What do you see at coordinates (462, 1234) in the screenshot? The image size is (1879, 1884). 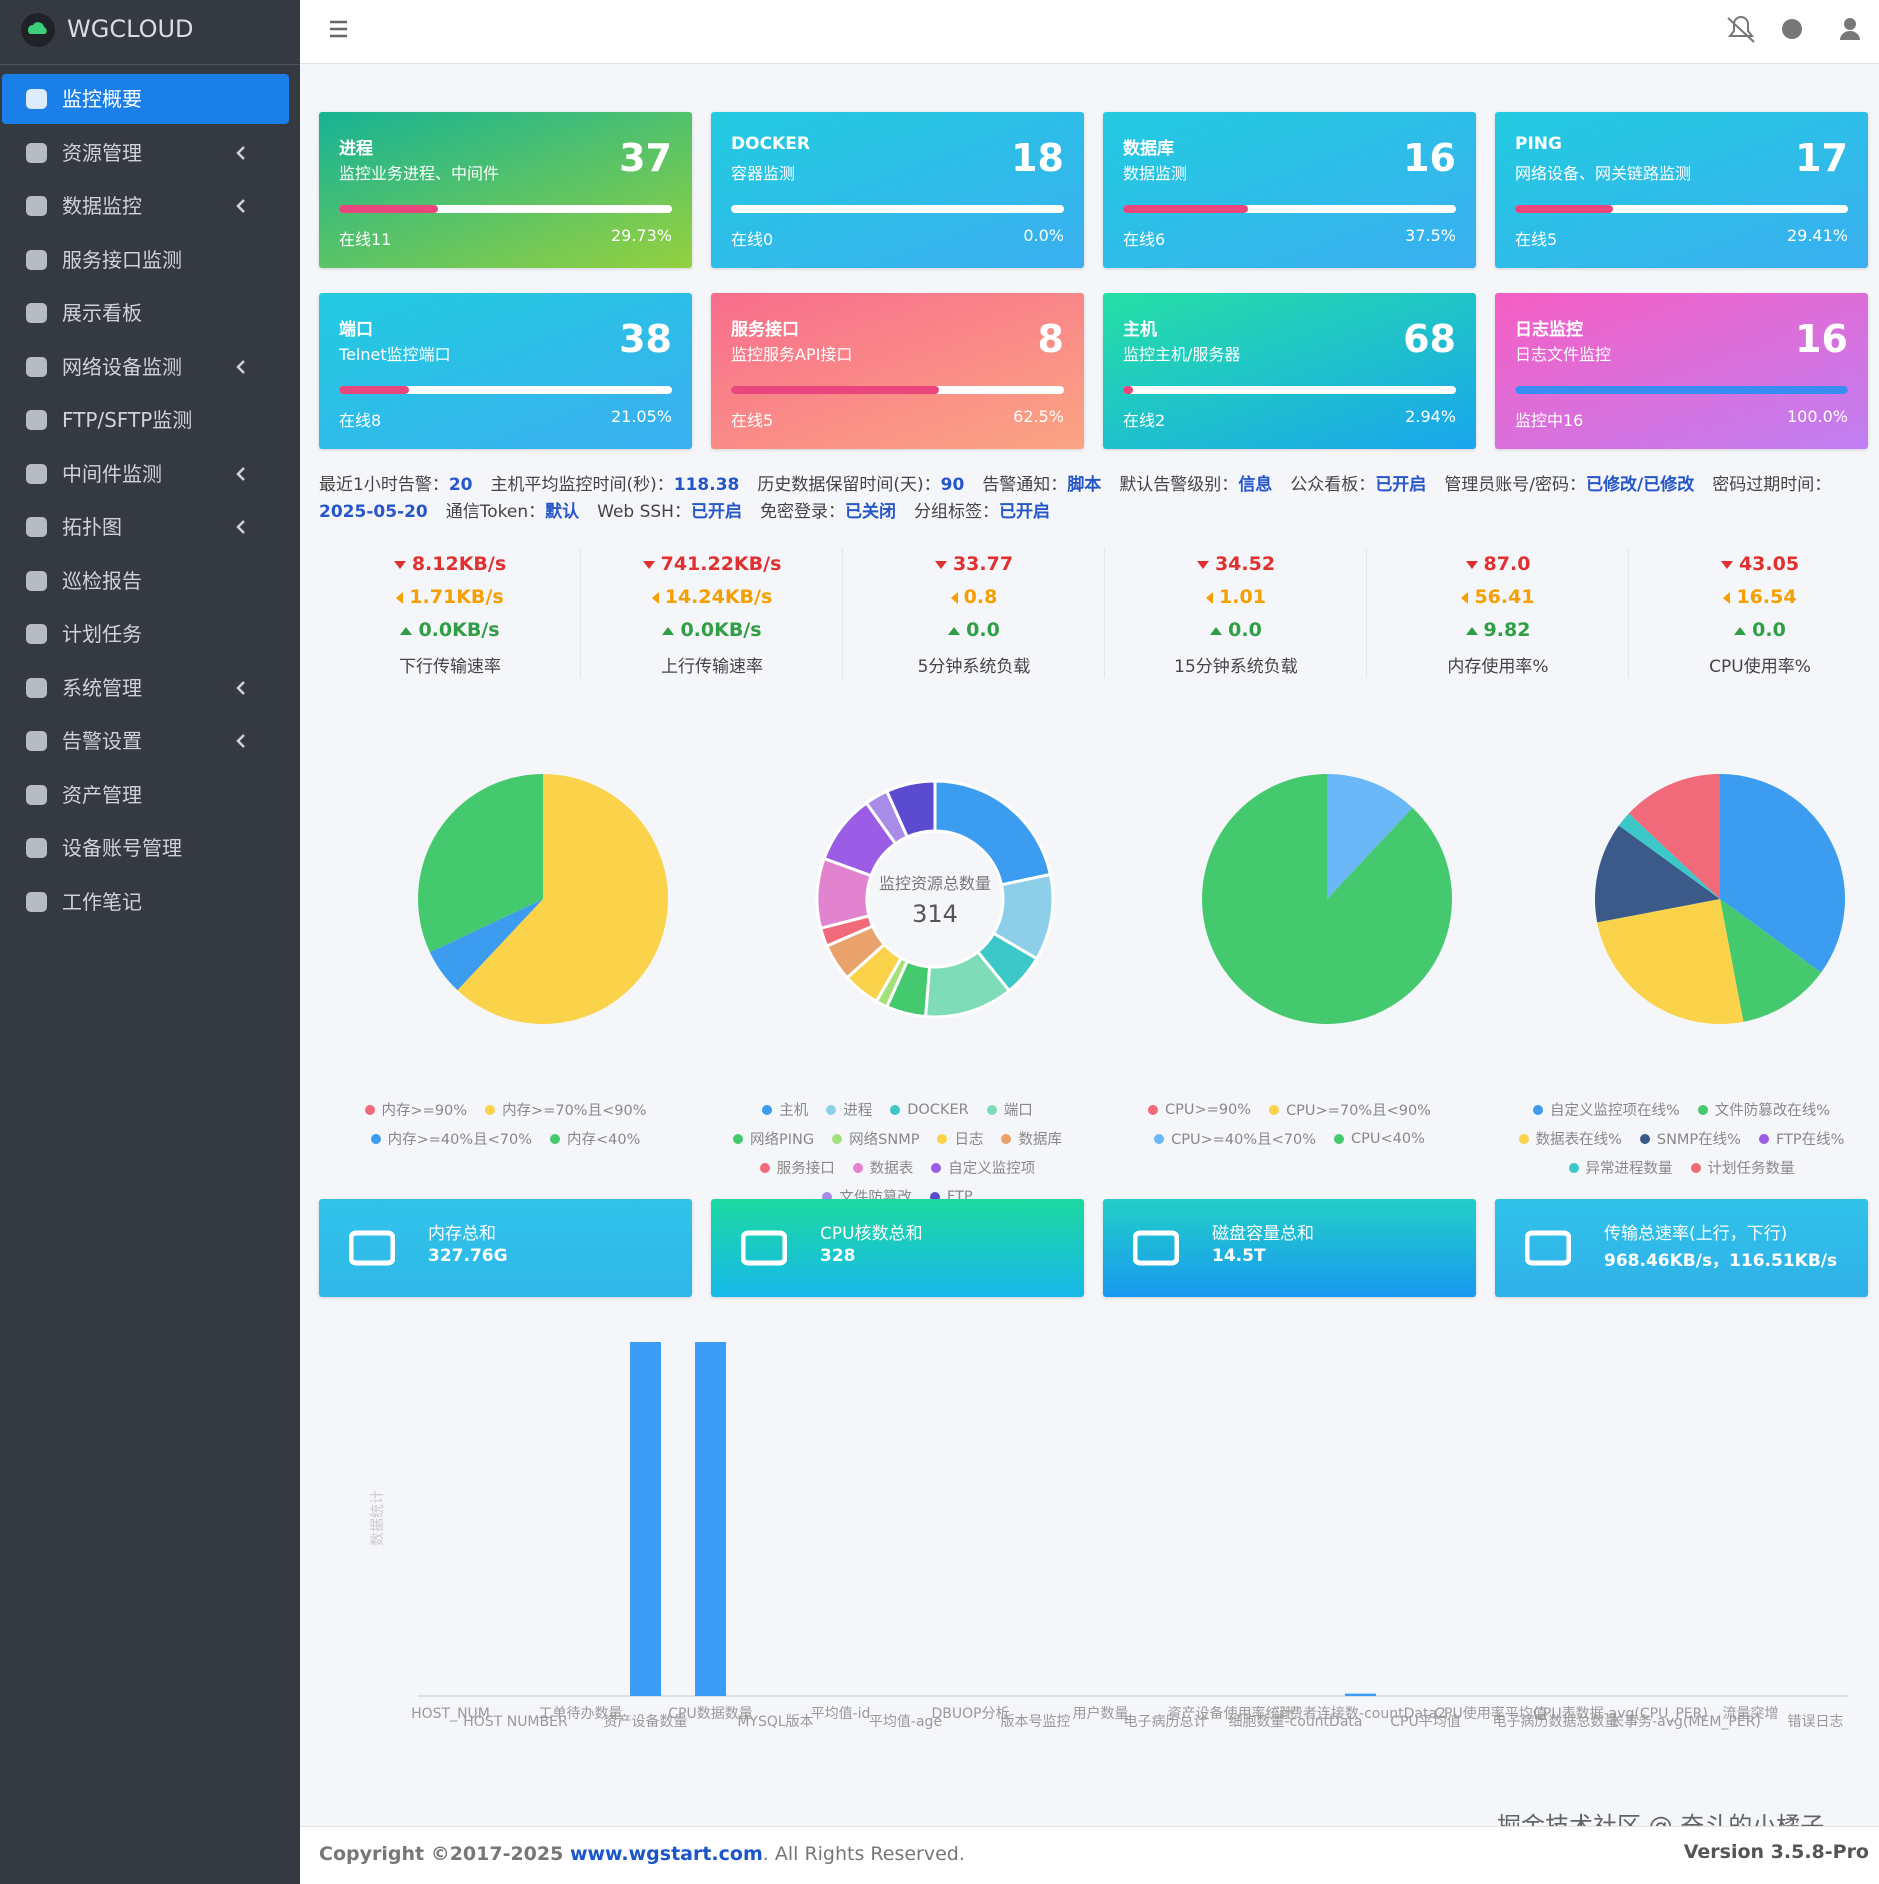 I see `summary-label: 内存总和` at bounding box center [462, 1234].